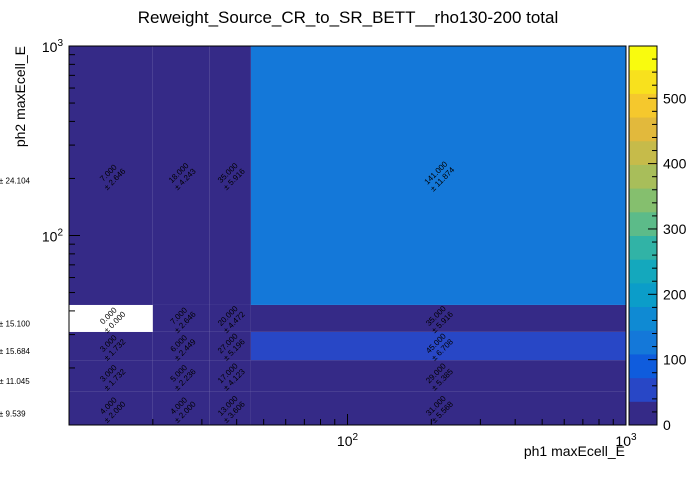 The width and height of the screenshot is (696, 477). What do you see at coordinates (675, 229) in the screenshot?
I see `colorbar-tick-label: 300` at bounding box center [675, 229].